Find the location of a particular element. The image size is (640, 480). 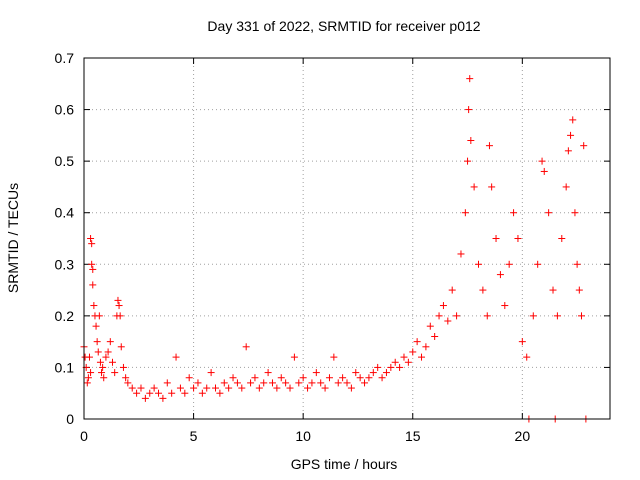

x-tick-label: 15 is located at coordinates (413, 436).